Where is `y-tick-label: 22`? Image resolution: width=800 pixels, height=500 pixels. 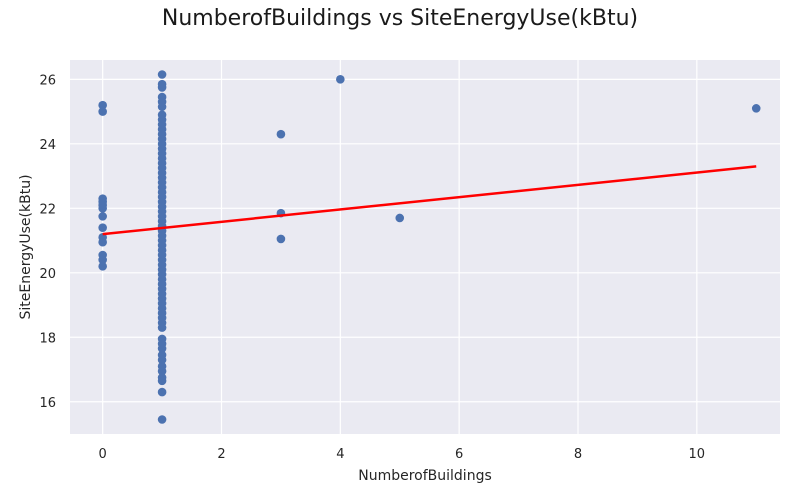
y-tick-label: 22 is located at coordinates (47, 209).